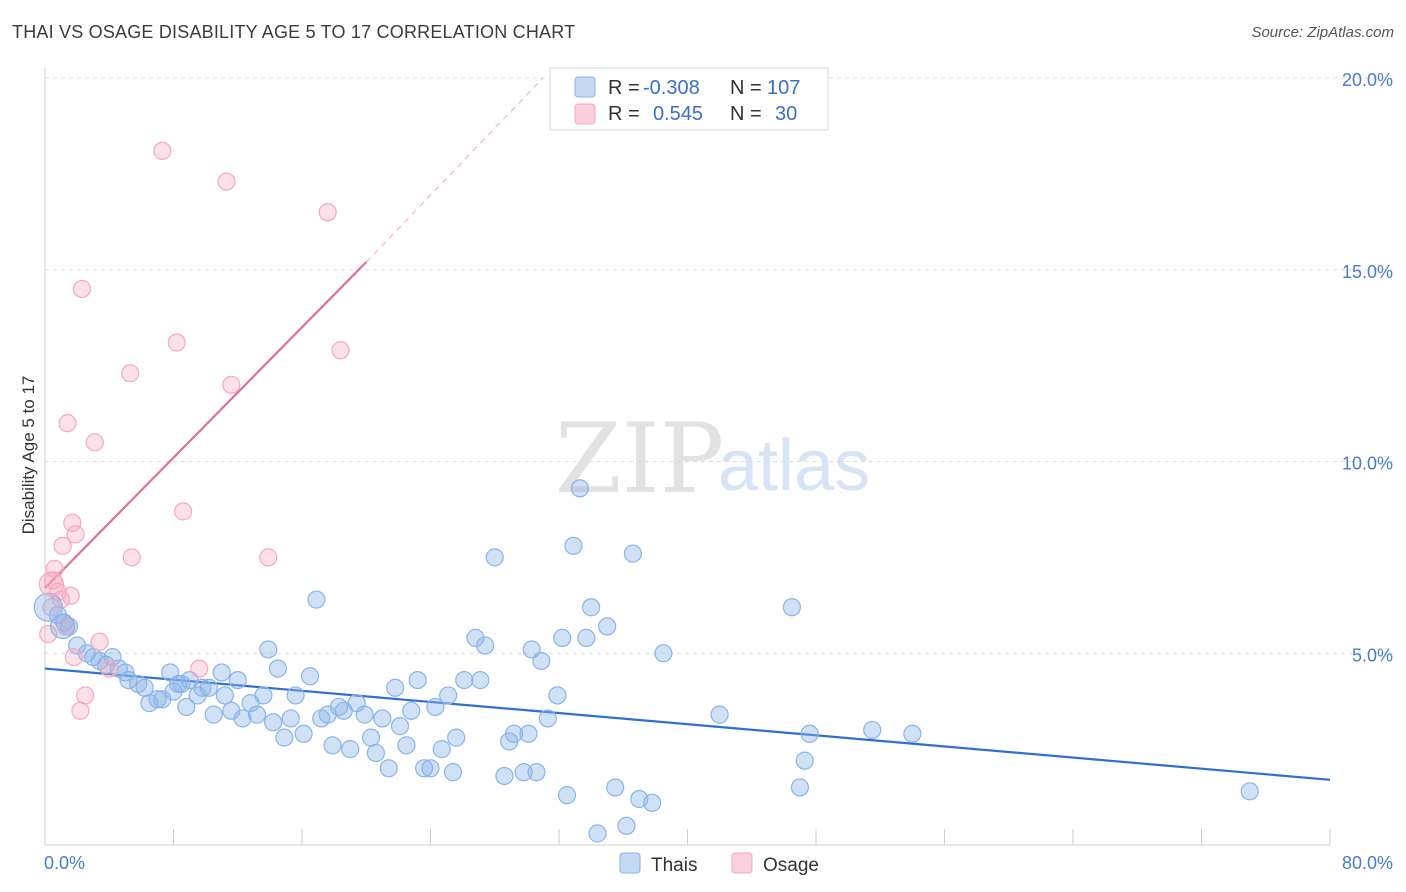 The image size is (1406, 892). I want to click on y-tick-label: 5.0%, so click(1372, 655).